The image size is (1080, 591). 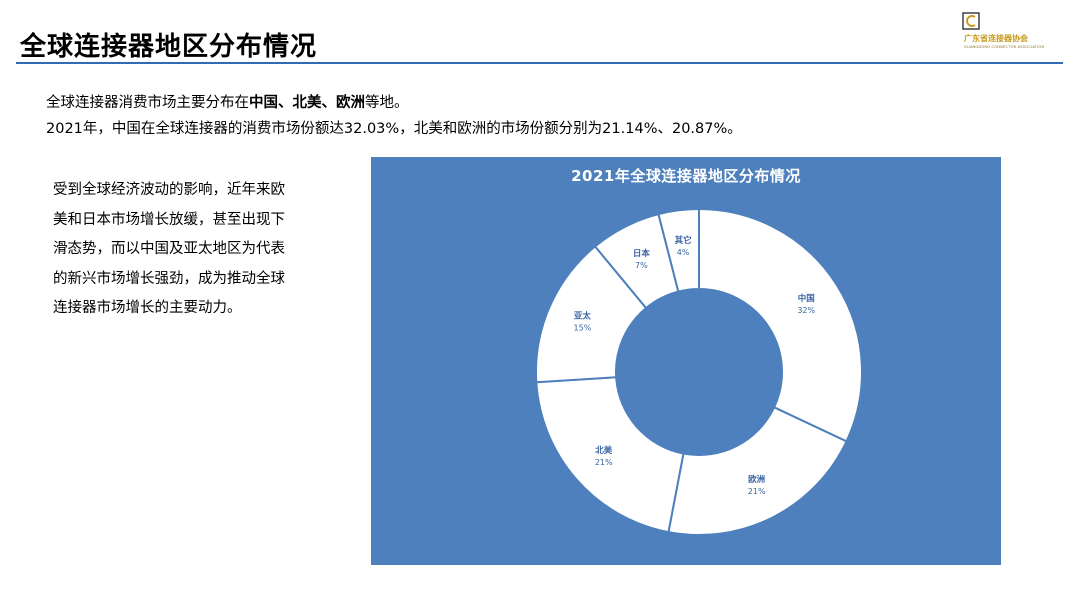 What do you see at coordinates (387, 103) in the screenshot?
I see `intro-line-1-suffix: 等地。` at bounding box center [387, 103].